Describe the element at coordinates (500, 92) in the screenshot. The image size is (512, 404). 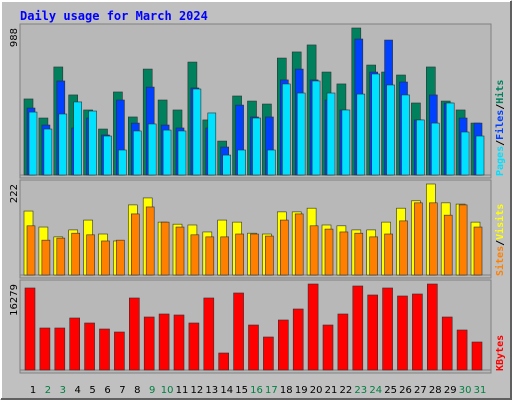
I see `legend-entry: Hits` at that location.